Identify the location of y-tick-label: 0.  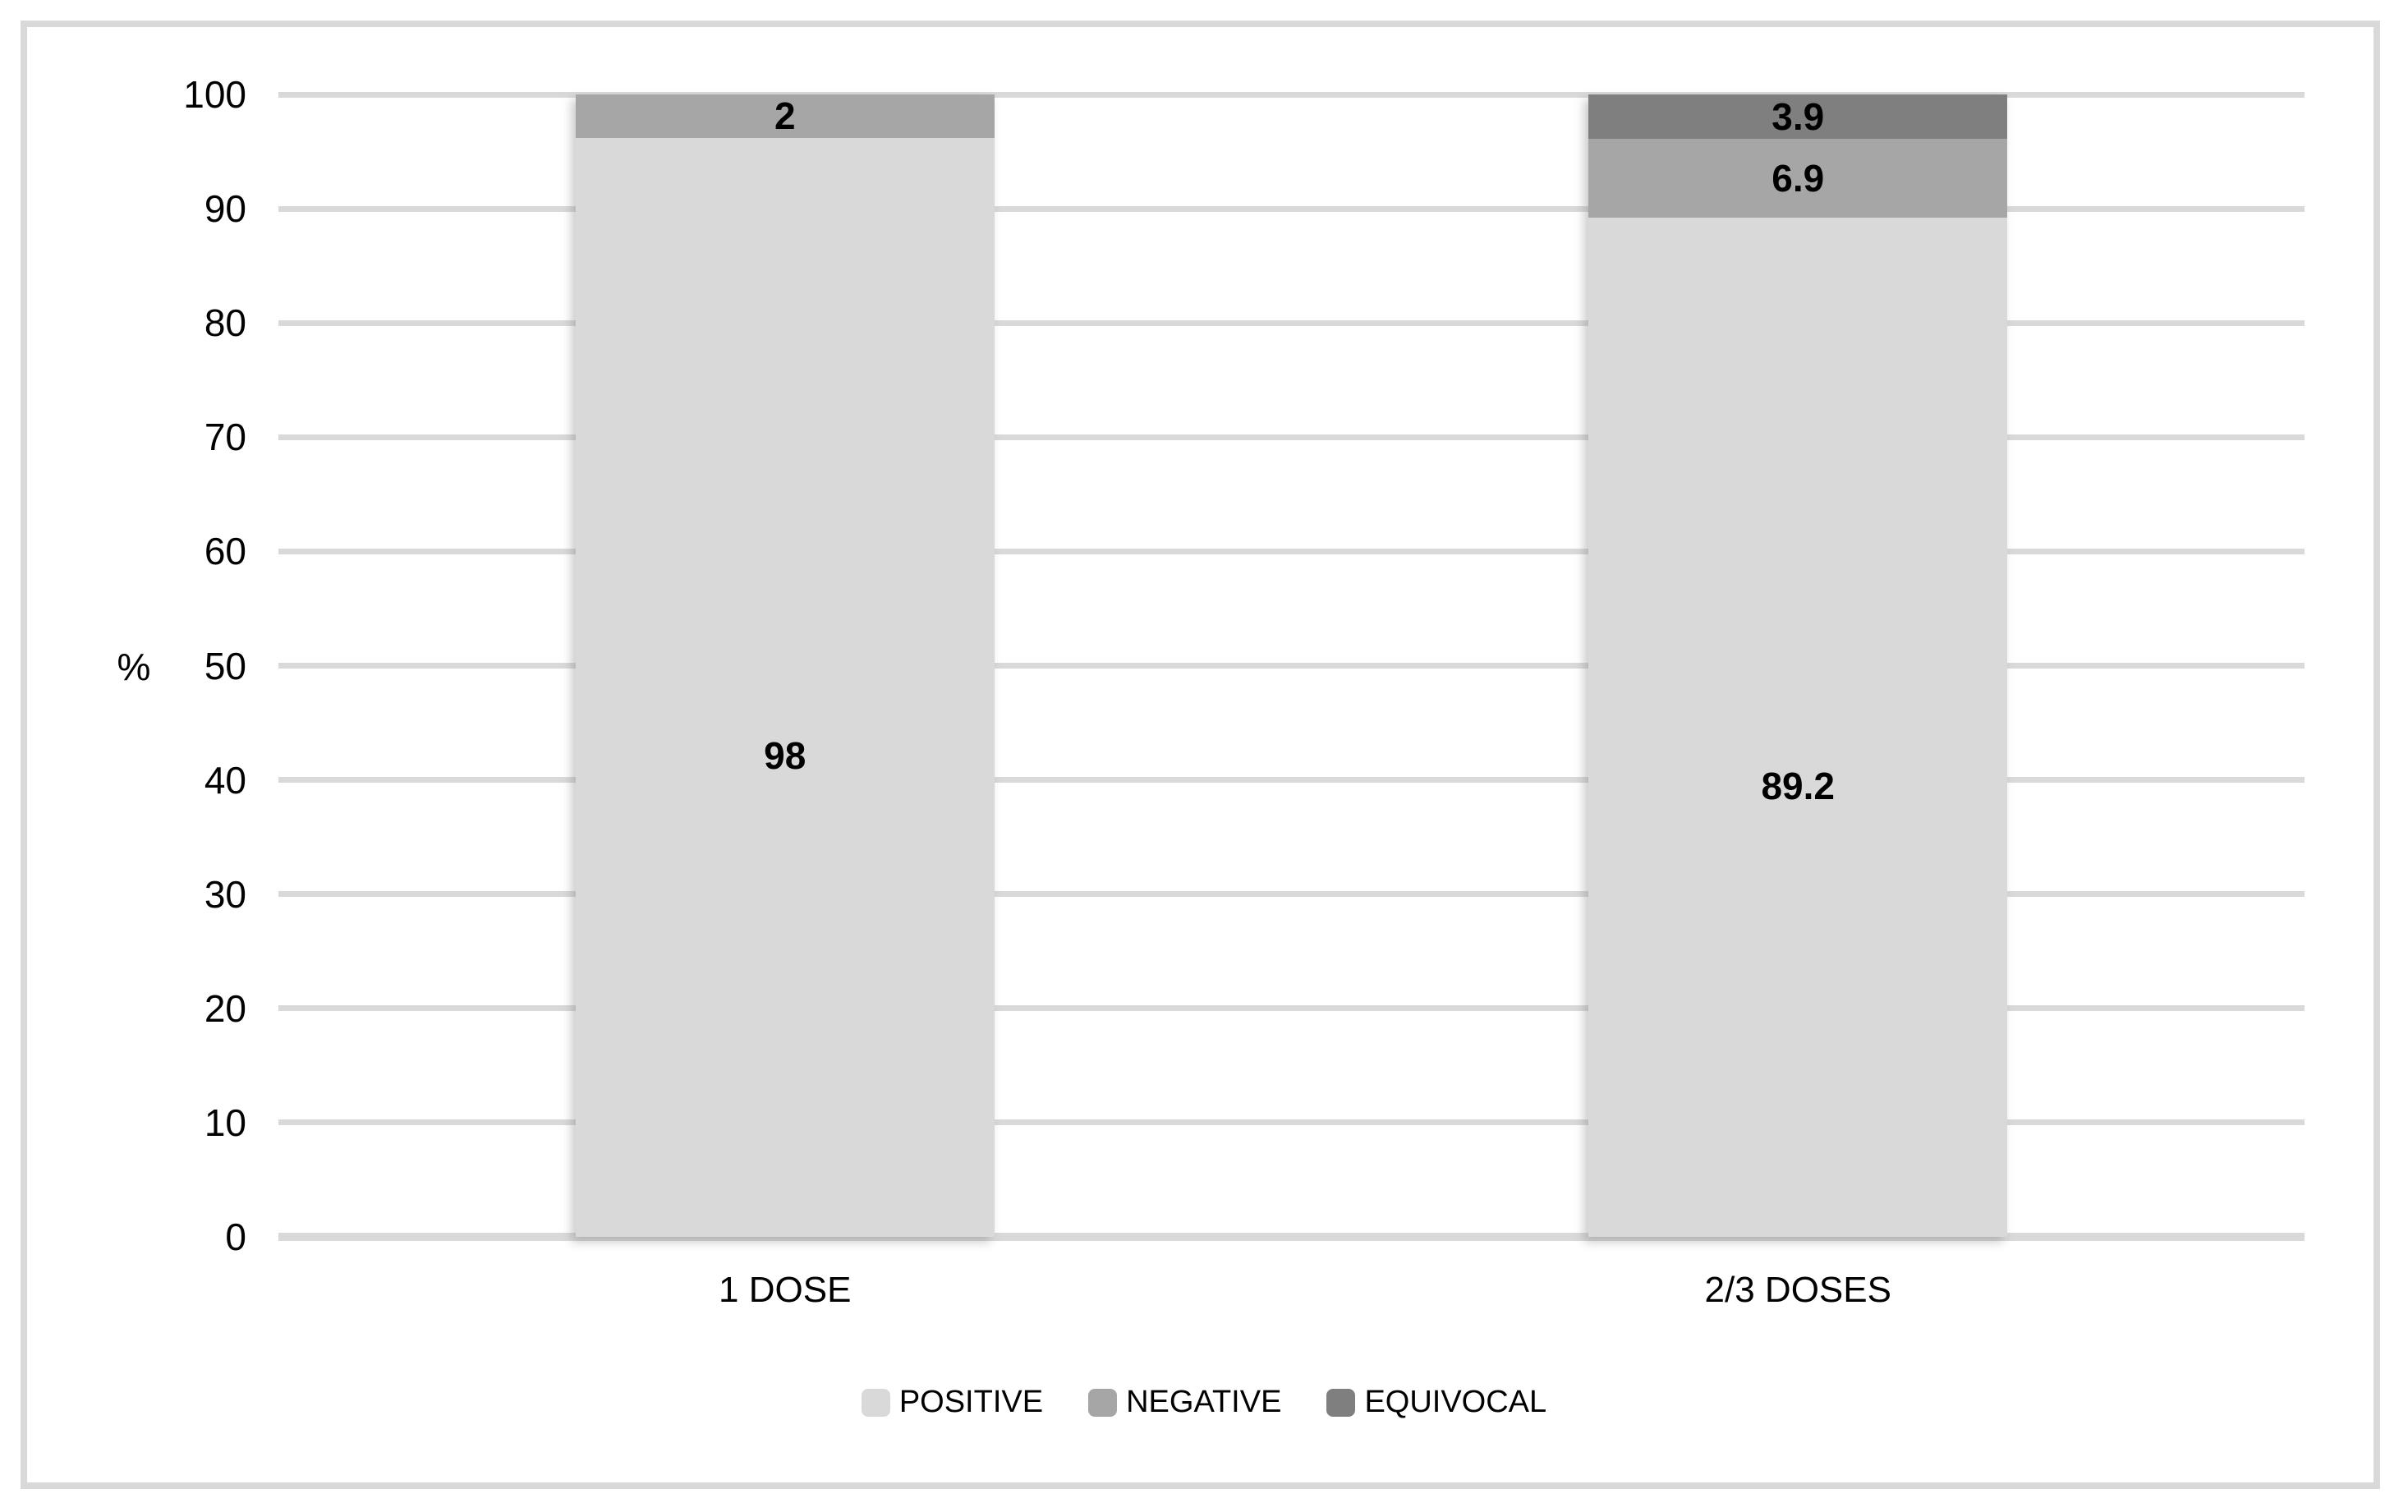
(235, 1237).